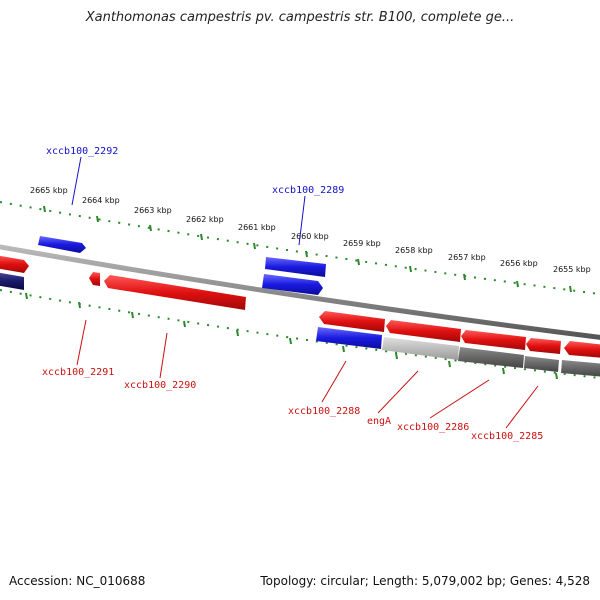  What do you see at coordinates (308, 190) in the screenshot?
I see `gene-label-xccb100-2289: xccb100_2289` at bounding box center [308, 190].